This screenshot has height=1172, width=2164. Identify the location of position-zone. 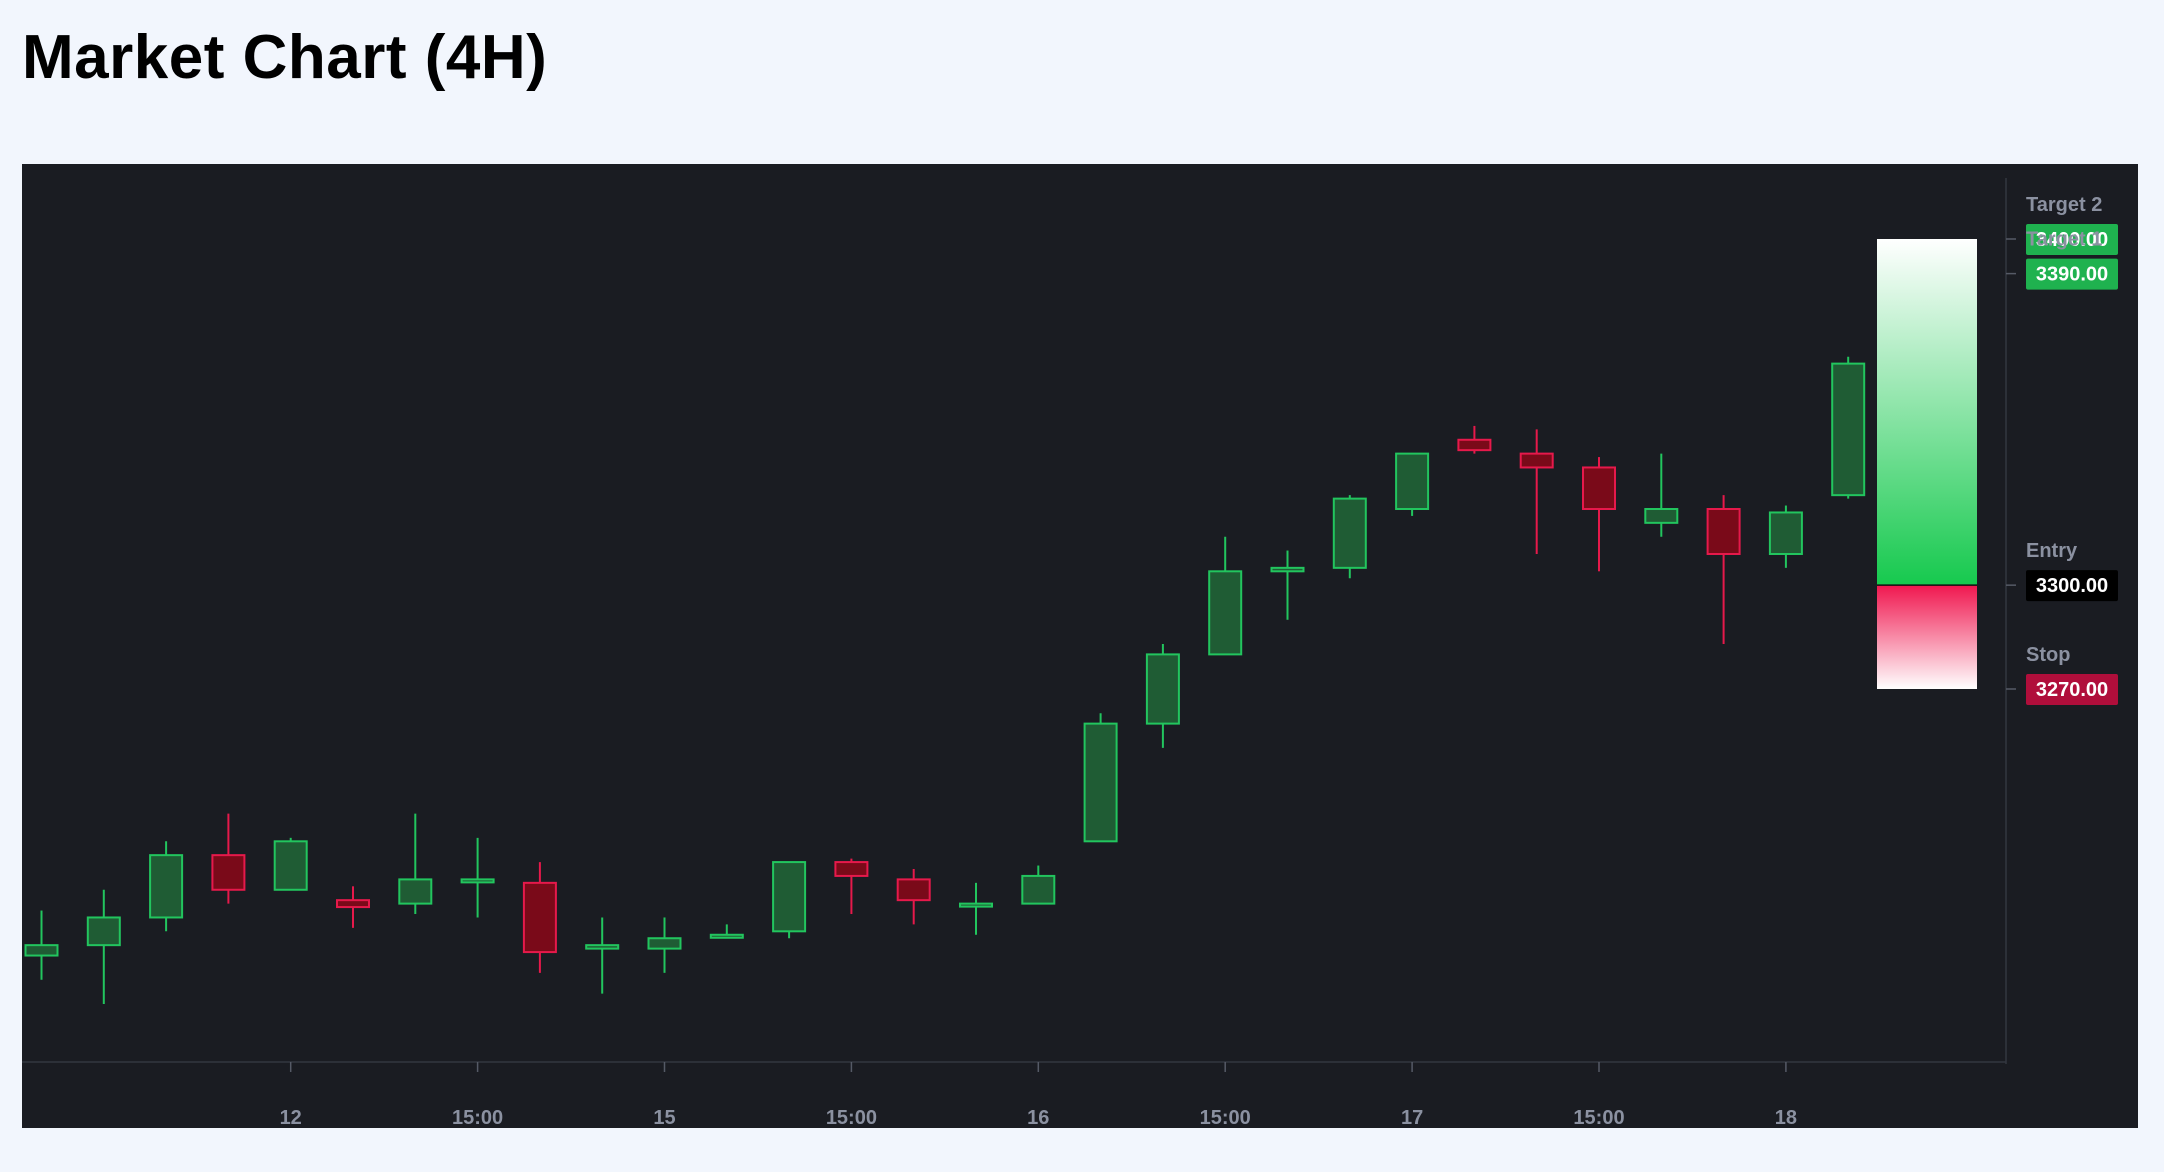
(1927, 464).